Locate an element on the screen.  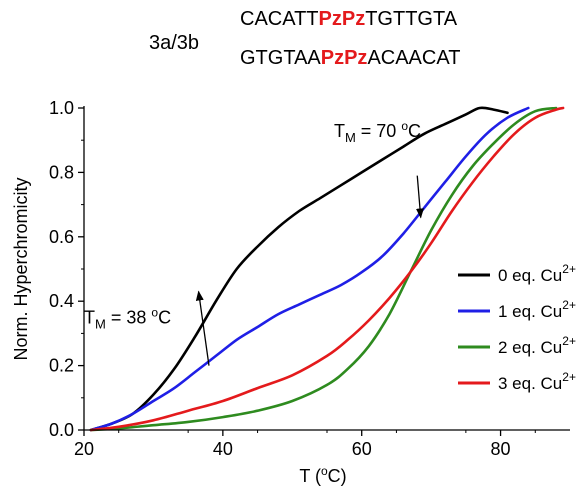
strand-bottom-seg-3: ACAACAT is located at coordinates (414, 58).